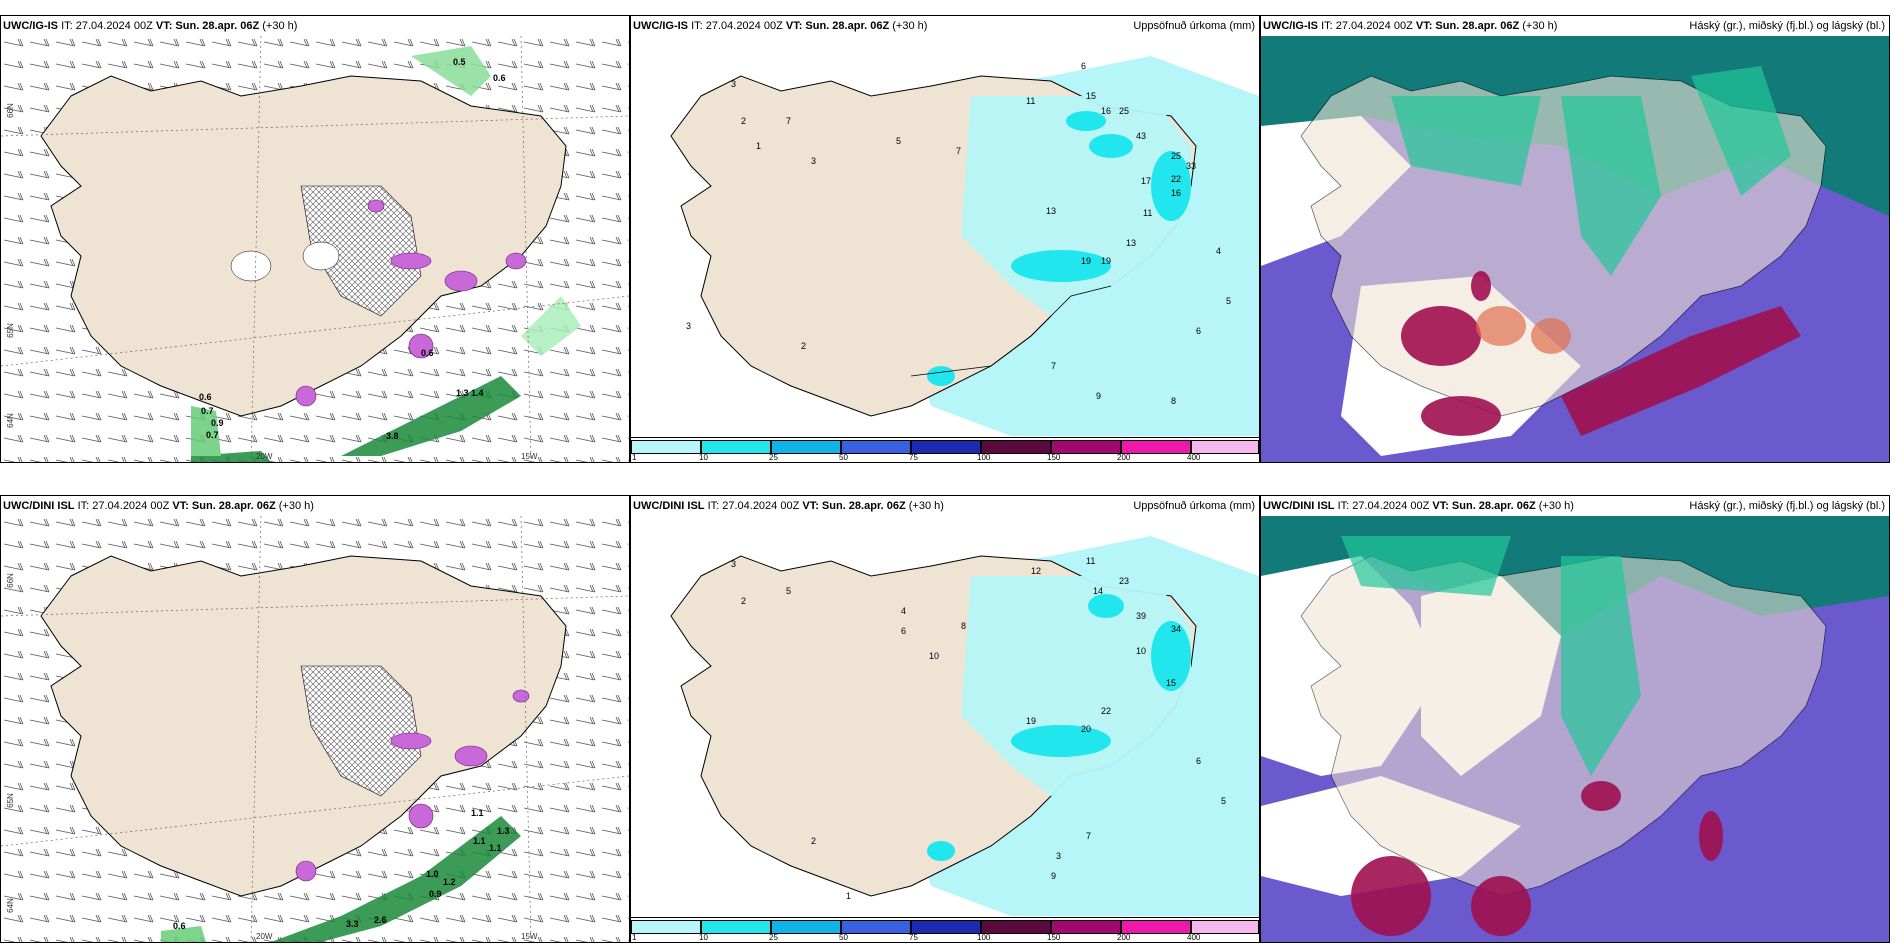  I want to click on snow-value: 1.2, so click(449, 882).